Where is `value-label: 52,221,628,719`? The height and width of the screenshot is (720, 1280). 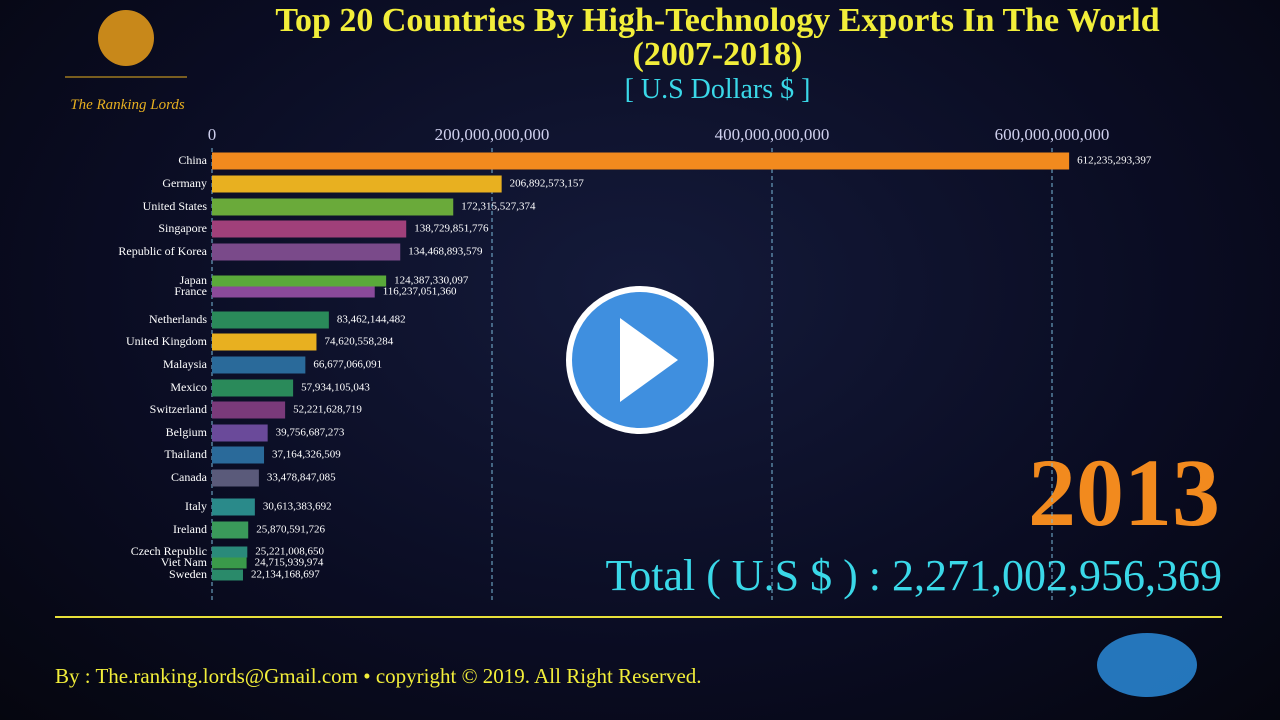 value-label: 52,221,628,719 is located at coordinates (327, 410).